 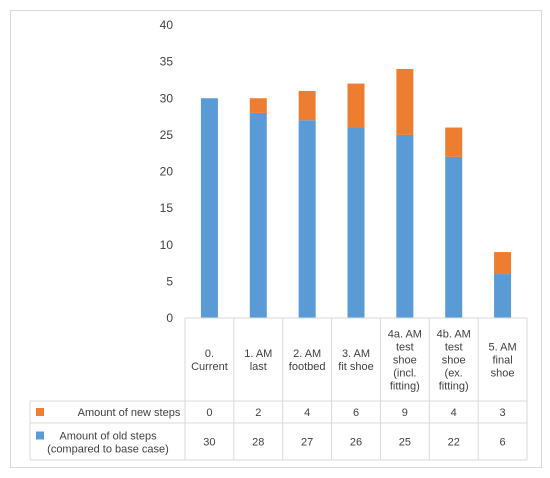 What do you see at coordinates (167, 62) in the screenshot?
I see `y-tick-label: 35` at bounding box center [167, 62].